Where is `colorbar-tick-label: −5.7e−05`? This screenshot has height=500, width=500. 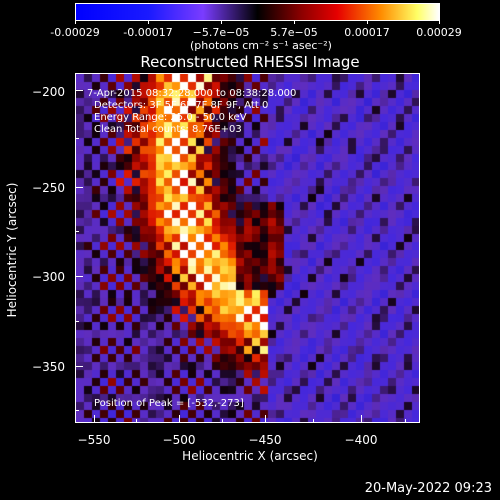 colorbar-tick-label: −5.7e−05 is located at coordinates (221, 32).